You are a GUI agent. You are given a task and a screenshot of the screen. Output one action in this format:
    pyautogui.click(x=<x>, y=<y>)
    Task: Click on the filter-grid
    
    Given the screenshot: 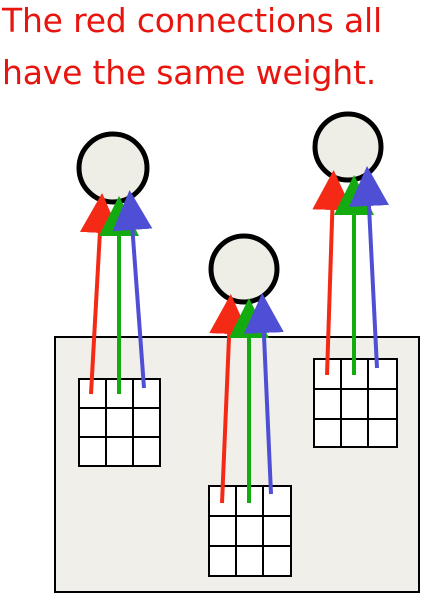 What is the action you would take?
    pyautogui.click(x=119, y=422)
    